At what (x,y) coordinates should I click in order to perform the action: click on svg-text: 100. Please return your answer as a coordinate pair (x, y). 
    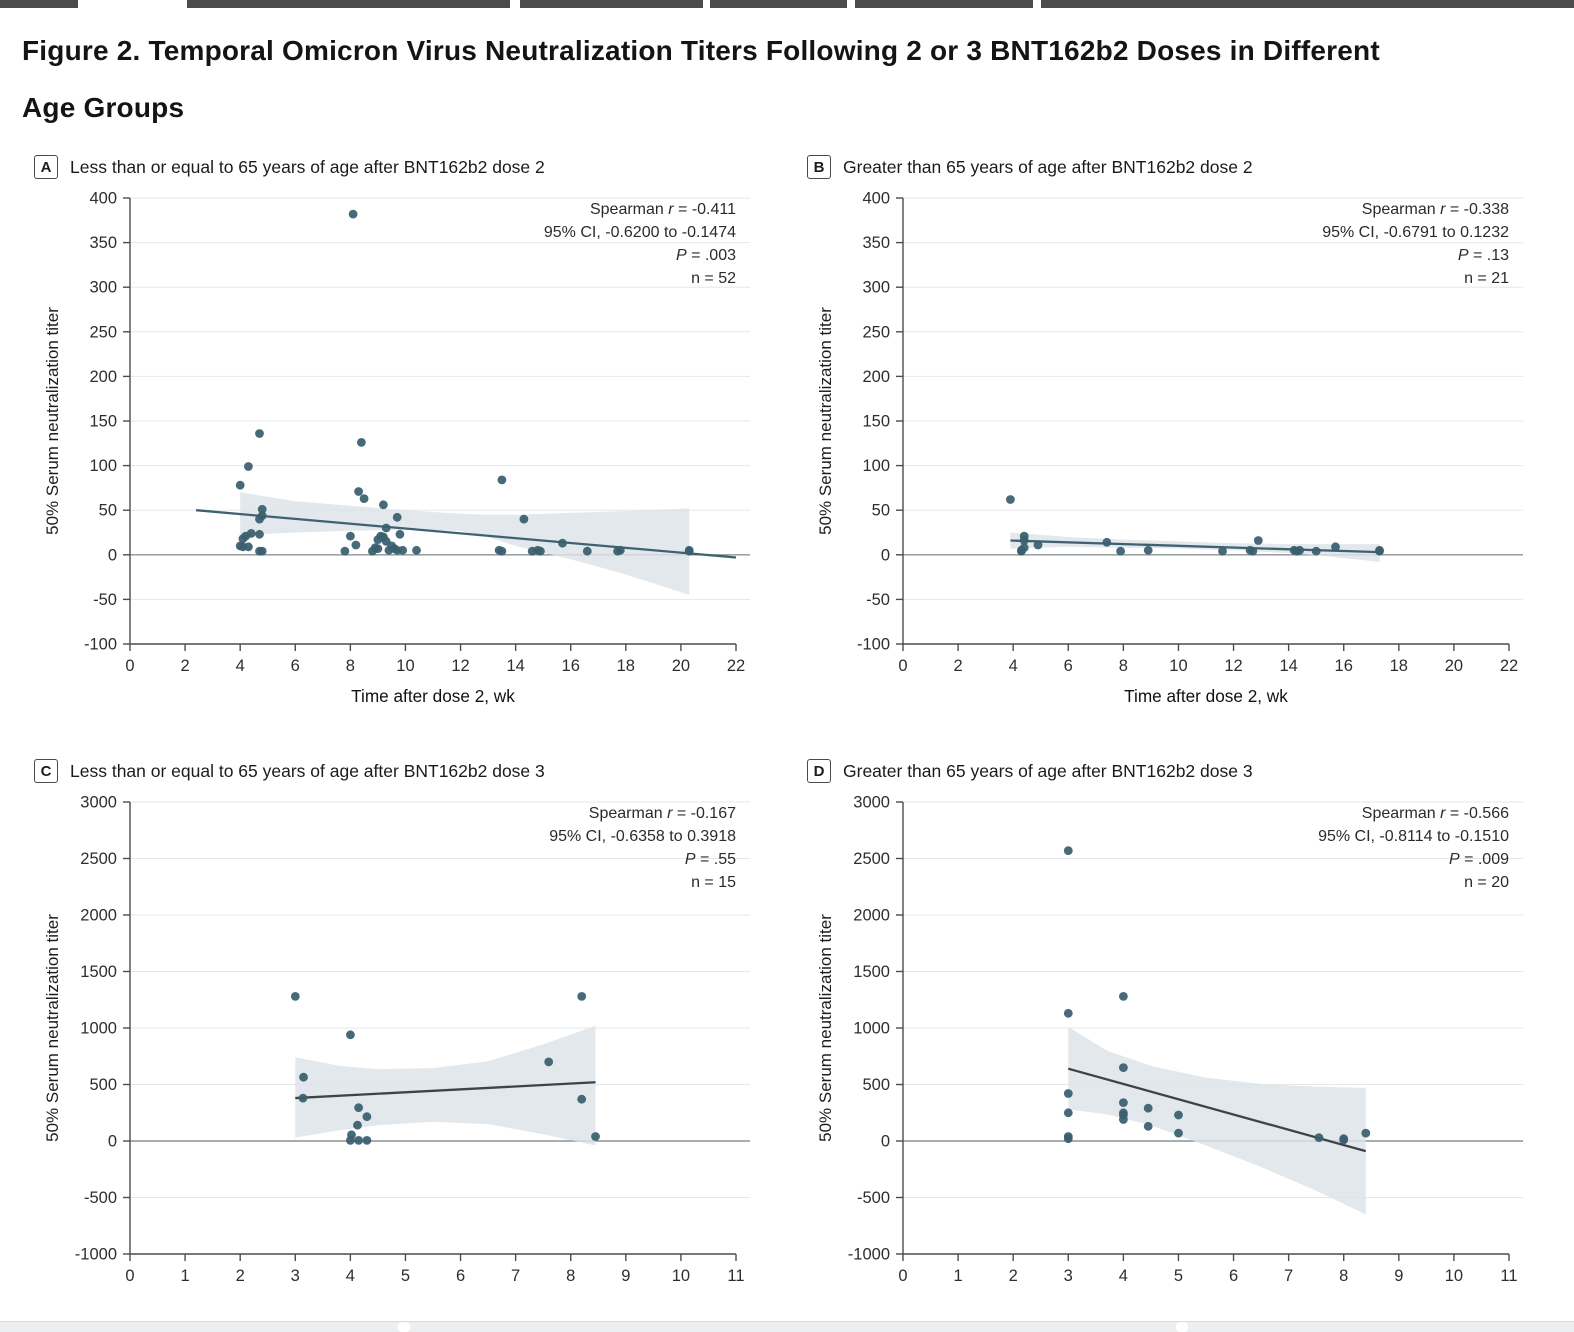
    Looking at the image, I should click on (876, 466).